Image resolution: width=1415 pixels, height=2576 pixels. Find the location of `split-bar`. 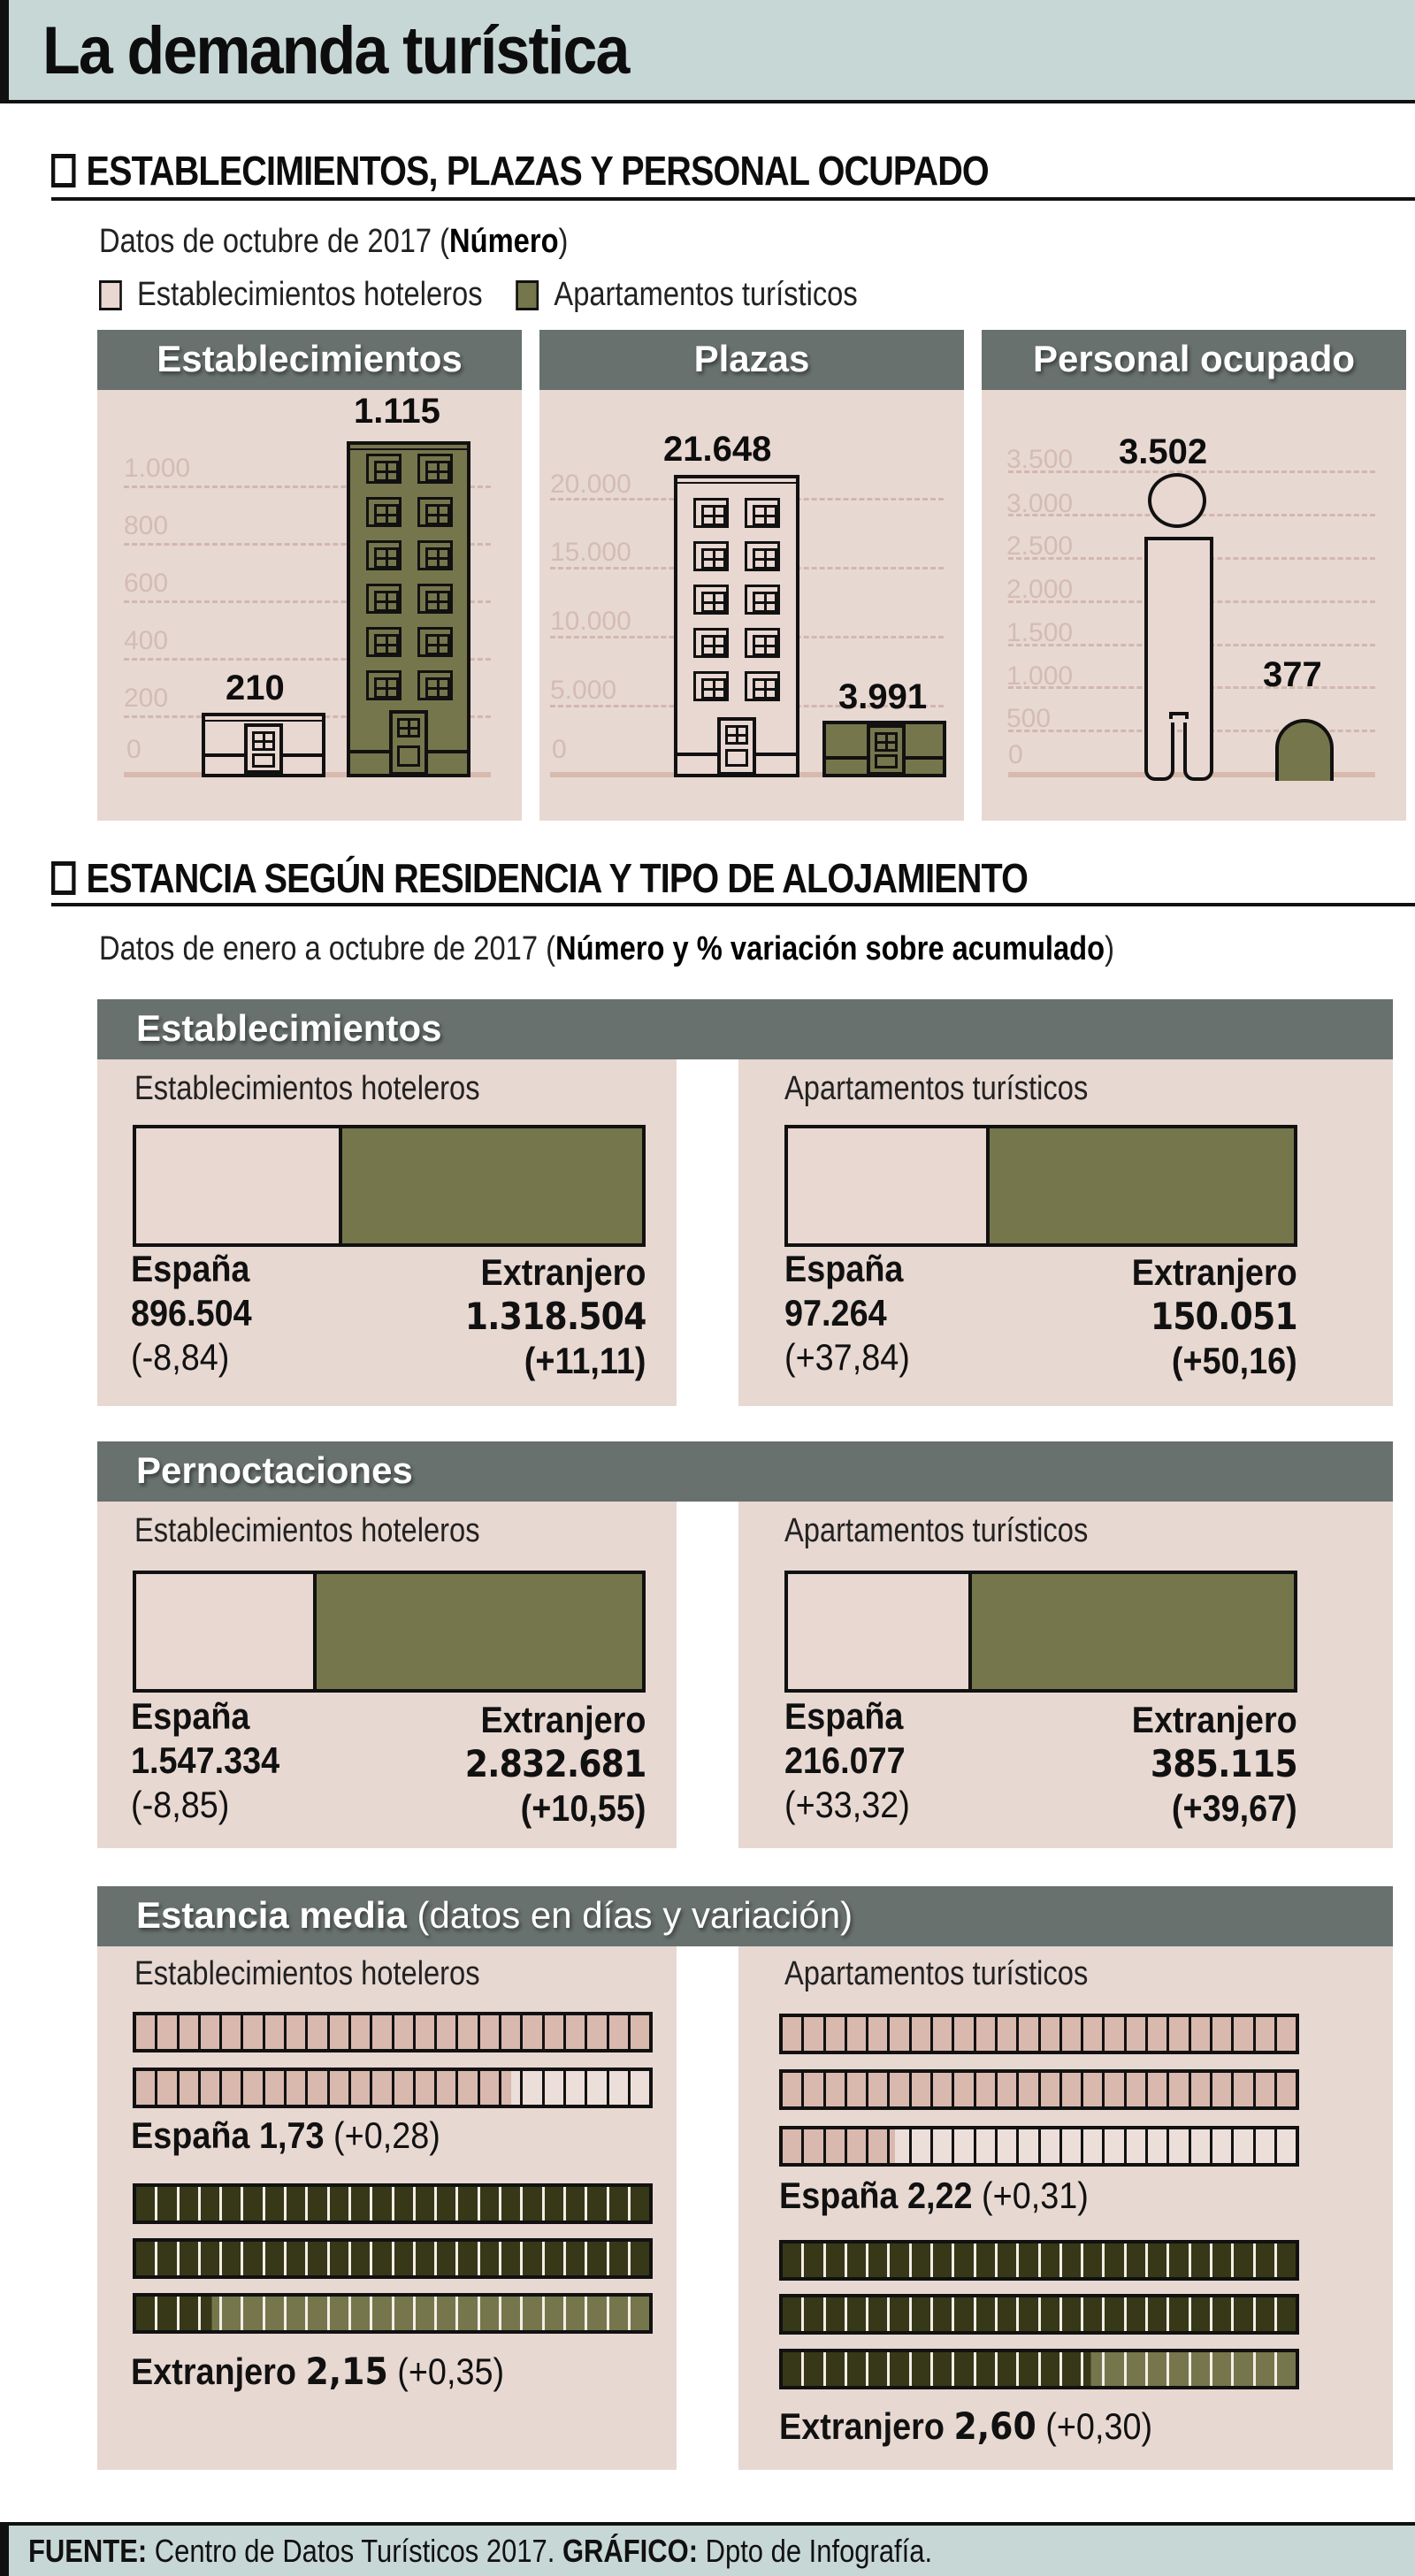

split-bar is located at coordinates (1040, 1186).